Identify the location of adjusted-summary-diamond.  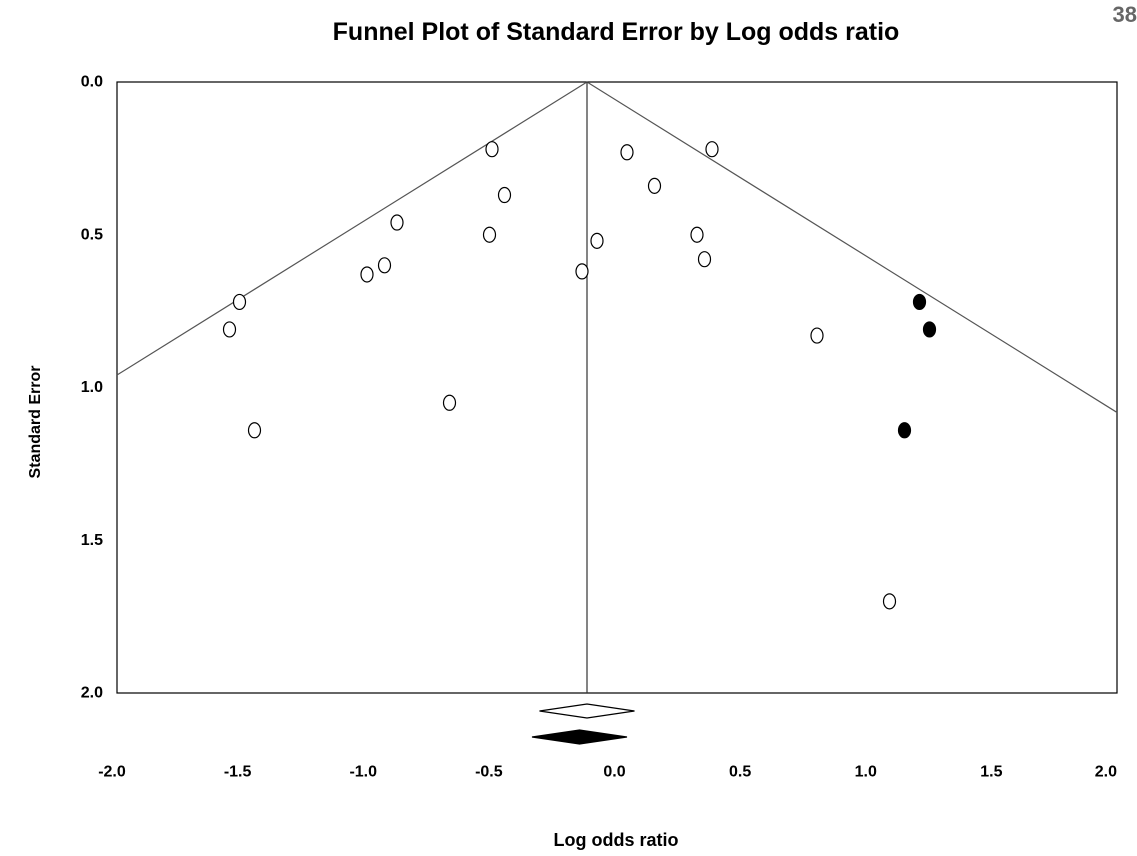
(579, 737).